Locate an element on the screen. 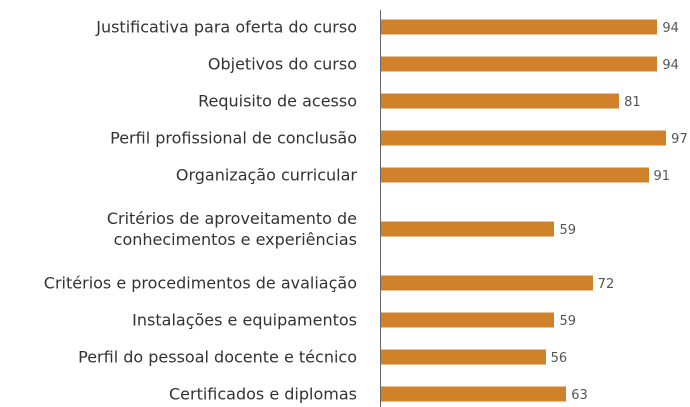 Image resolution: width=690 pixels, height=407 pixels. category-label: Perfil do pessoal docente e técnico is located at coordinates (217, 357).